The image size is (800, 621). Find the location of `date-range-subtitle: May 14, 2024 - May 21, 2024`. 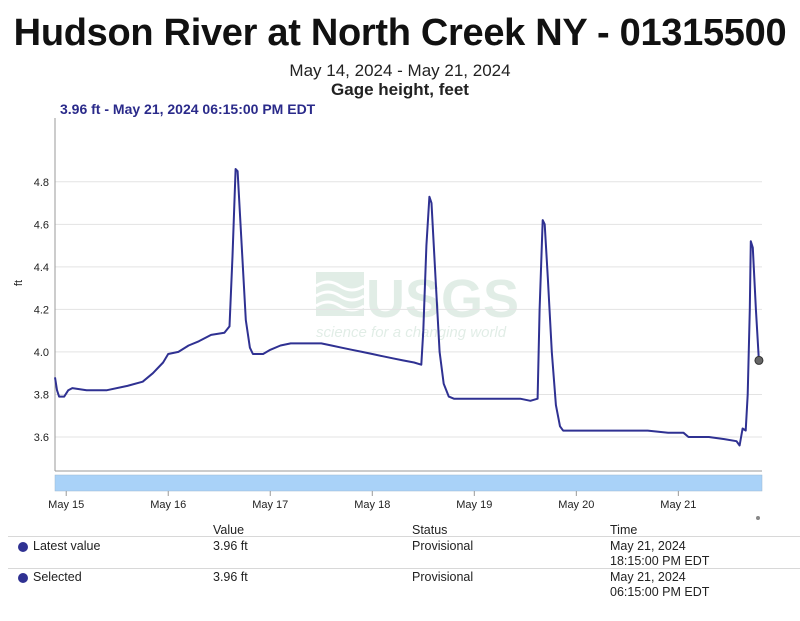

date-range-subtitle: May 14, 2024 - May 21, 2024 is located at coordinates (400, 70).